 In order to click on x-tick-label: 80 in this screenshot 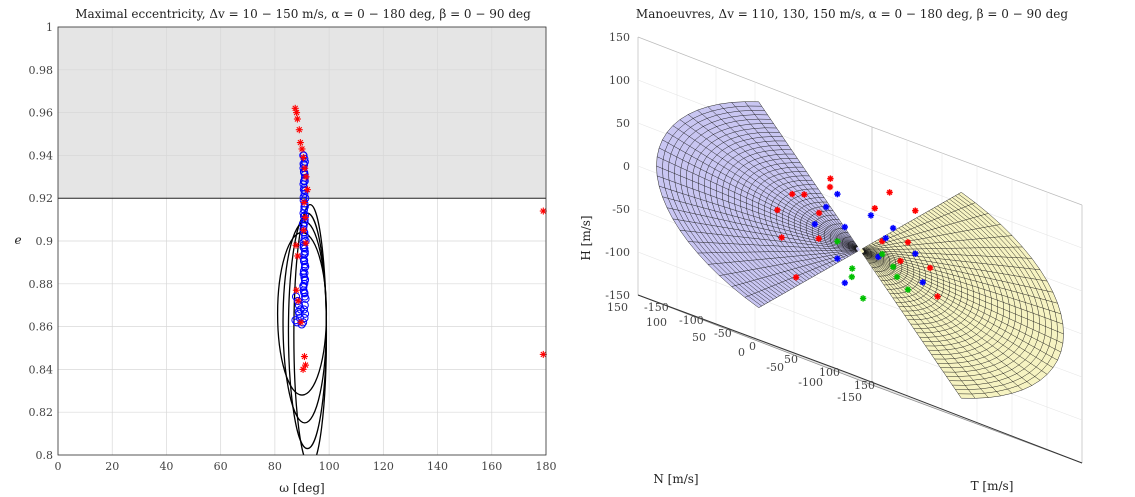, I will do `click(275, 466)`.